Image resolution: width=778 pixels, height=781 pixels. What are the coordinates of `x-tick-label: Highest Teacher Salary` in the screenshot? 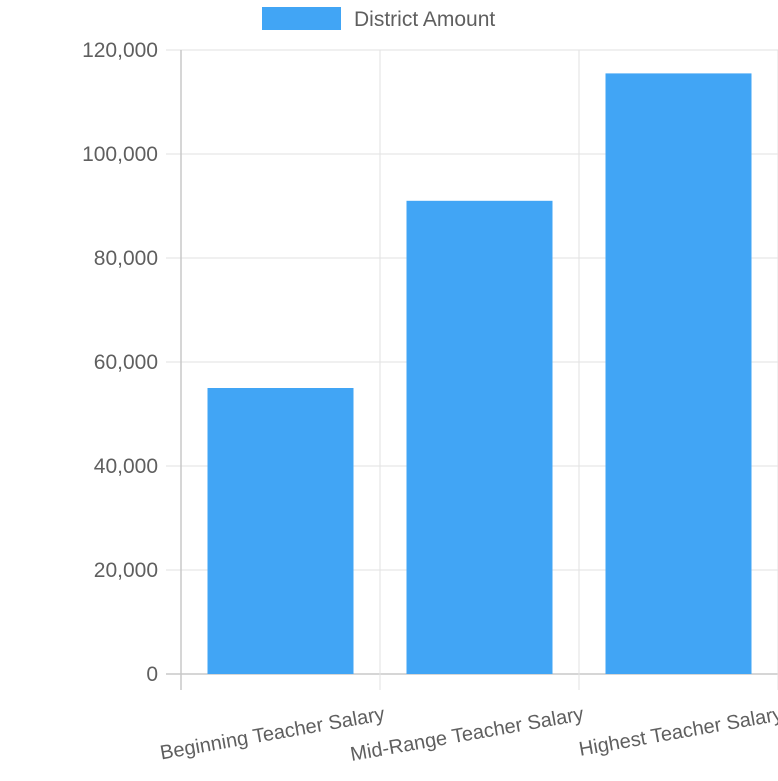 It's located at (677, 732).